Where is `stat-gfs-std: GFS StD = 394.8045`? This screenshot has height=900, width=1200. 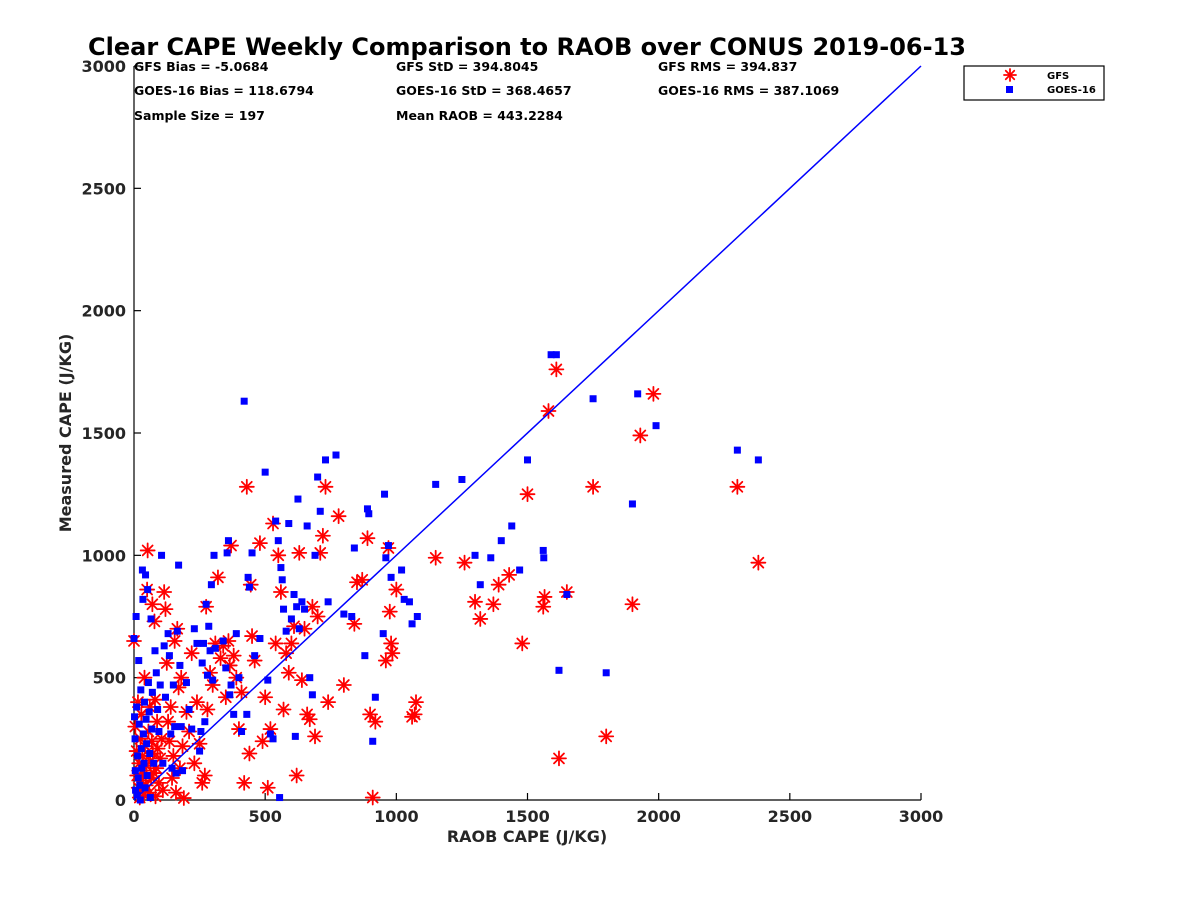
stat-gfs-std: GFS StD = 394.8045 is located at coordinates (467, 66).